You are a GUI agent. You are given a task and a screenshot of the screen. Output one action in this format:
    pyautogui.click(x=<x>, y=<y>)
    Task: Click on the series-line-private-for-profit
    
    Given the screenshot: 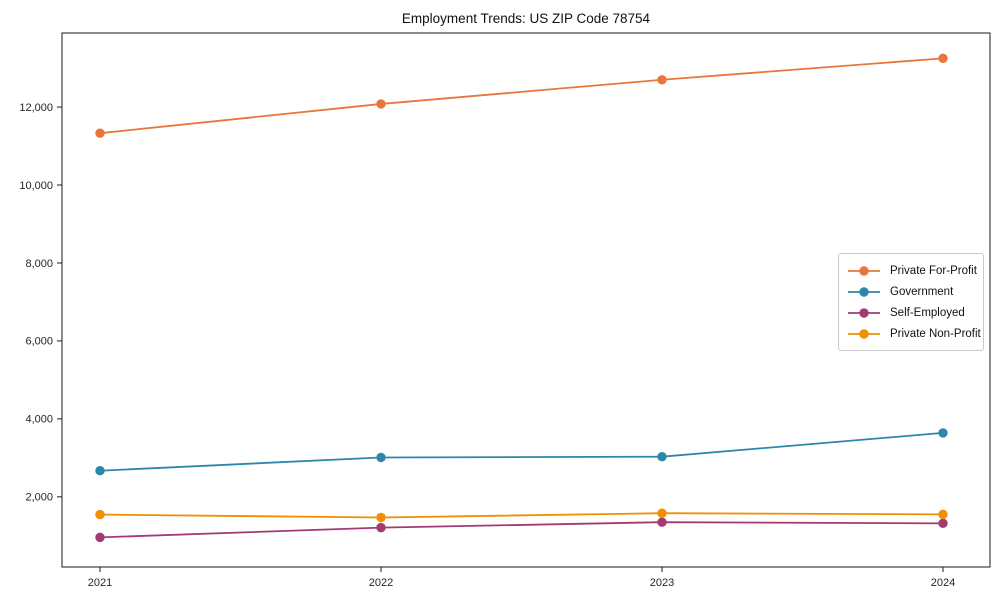 What is the action you would take?
    pyautogui.click(x=521, y=96)
    